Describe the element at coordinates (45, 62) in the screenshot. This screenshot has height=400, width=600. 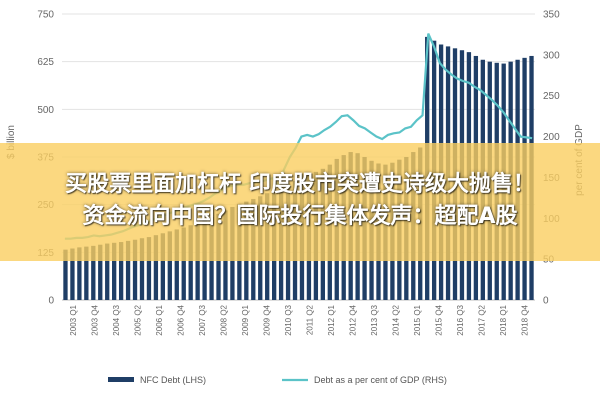
I see `y-left-tick-5: 625` at that location.